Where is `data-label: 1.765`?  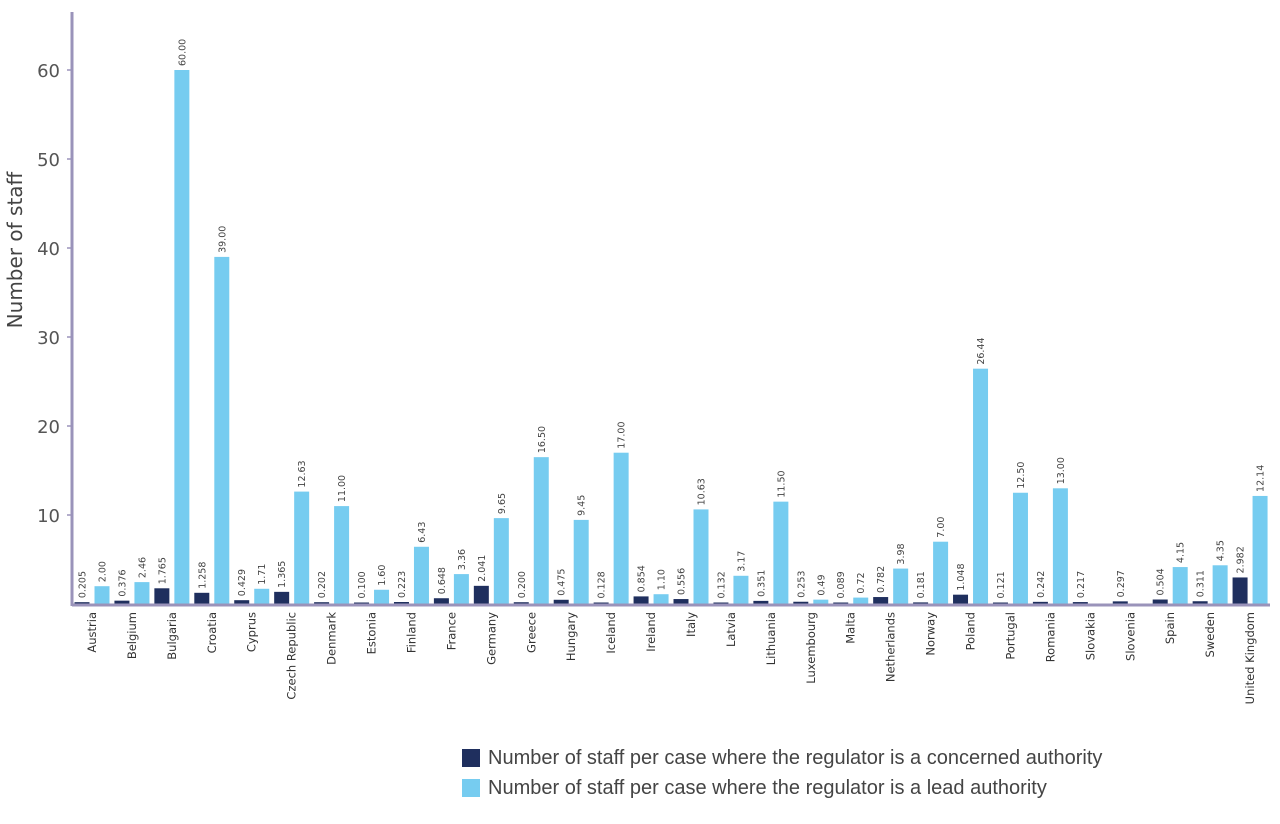
data-label: 1.765 is located at coordinates (162, 570).